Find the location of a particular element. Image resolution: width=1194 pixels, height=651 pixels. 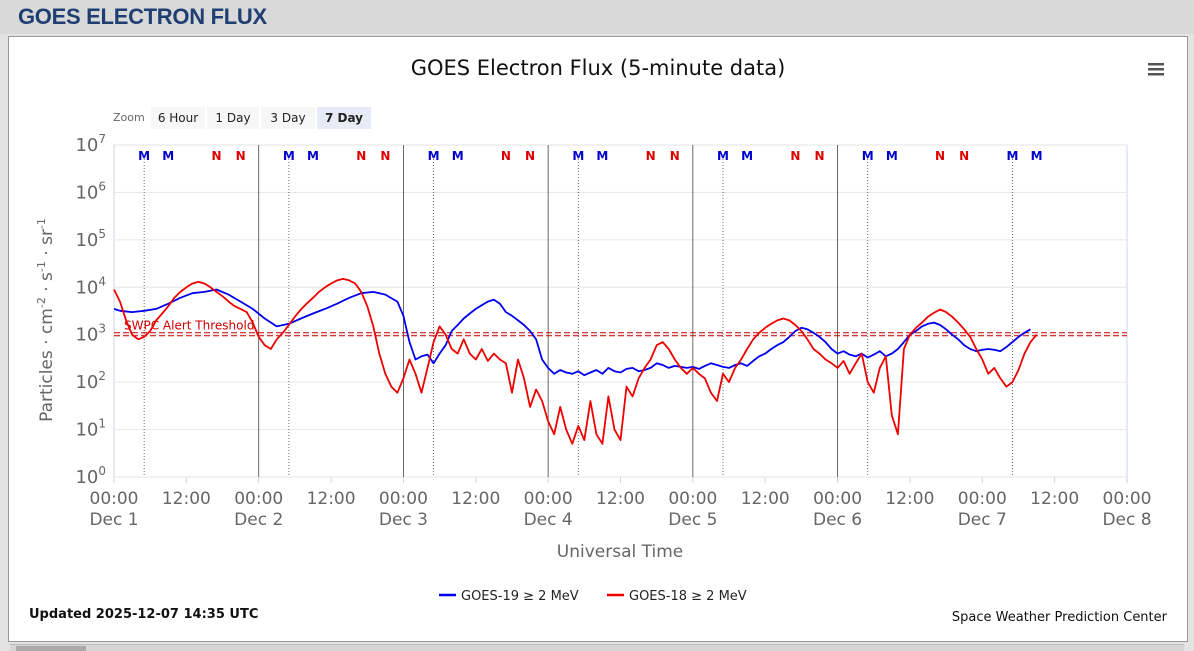

zoom-button-7-day: 7 Day is located at coordinates (344, 118).